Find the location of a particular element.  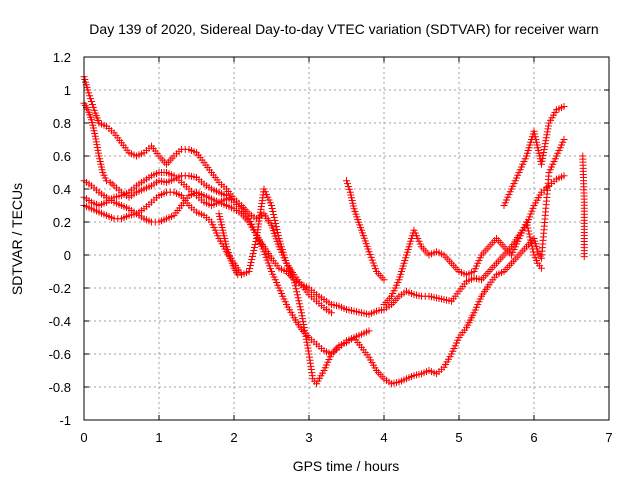

x-tick-label: 0 is located at coordinates (83, 437).